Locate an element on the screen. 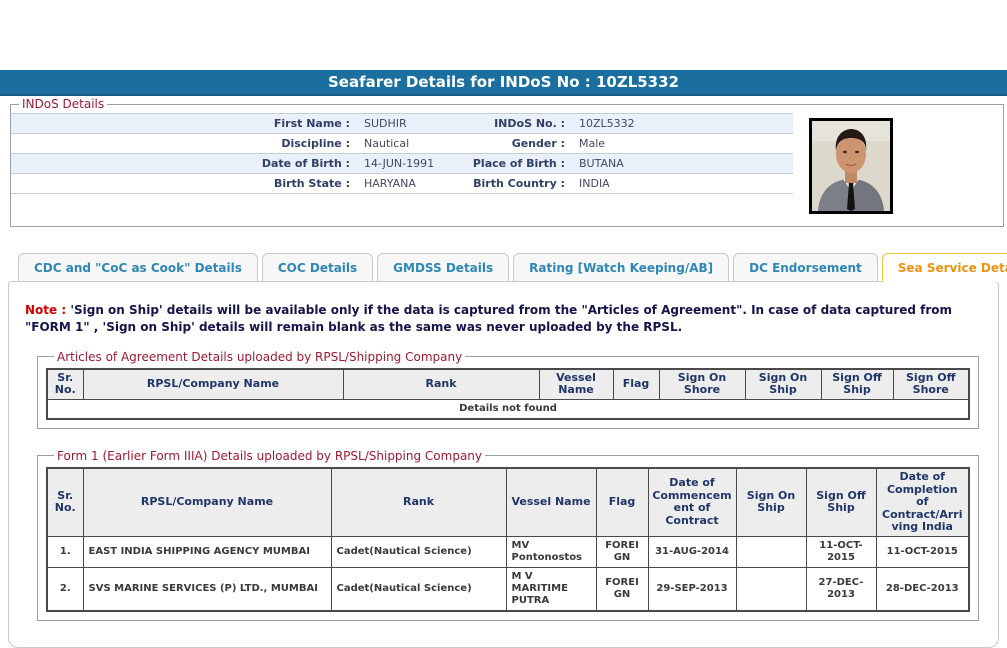  seafarer-photo-image is located at coordinates (851, 166).